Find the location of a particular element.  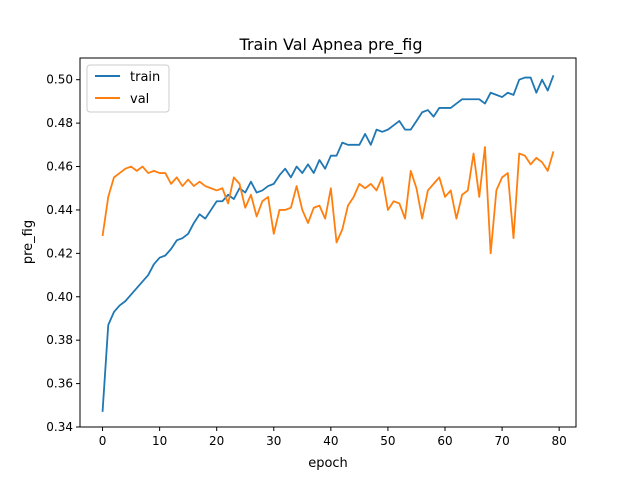

x-tick: 70 is located at coordinates (502, 437).